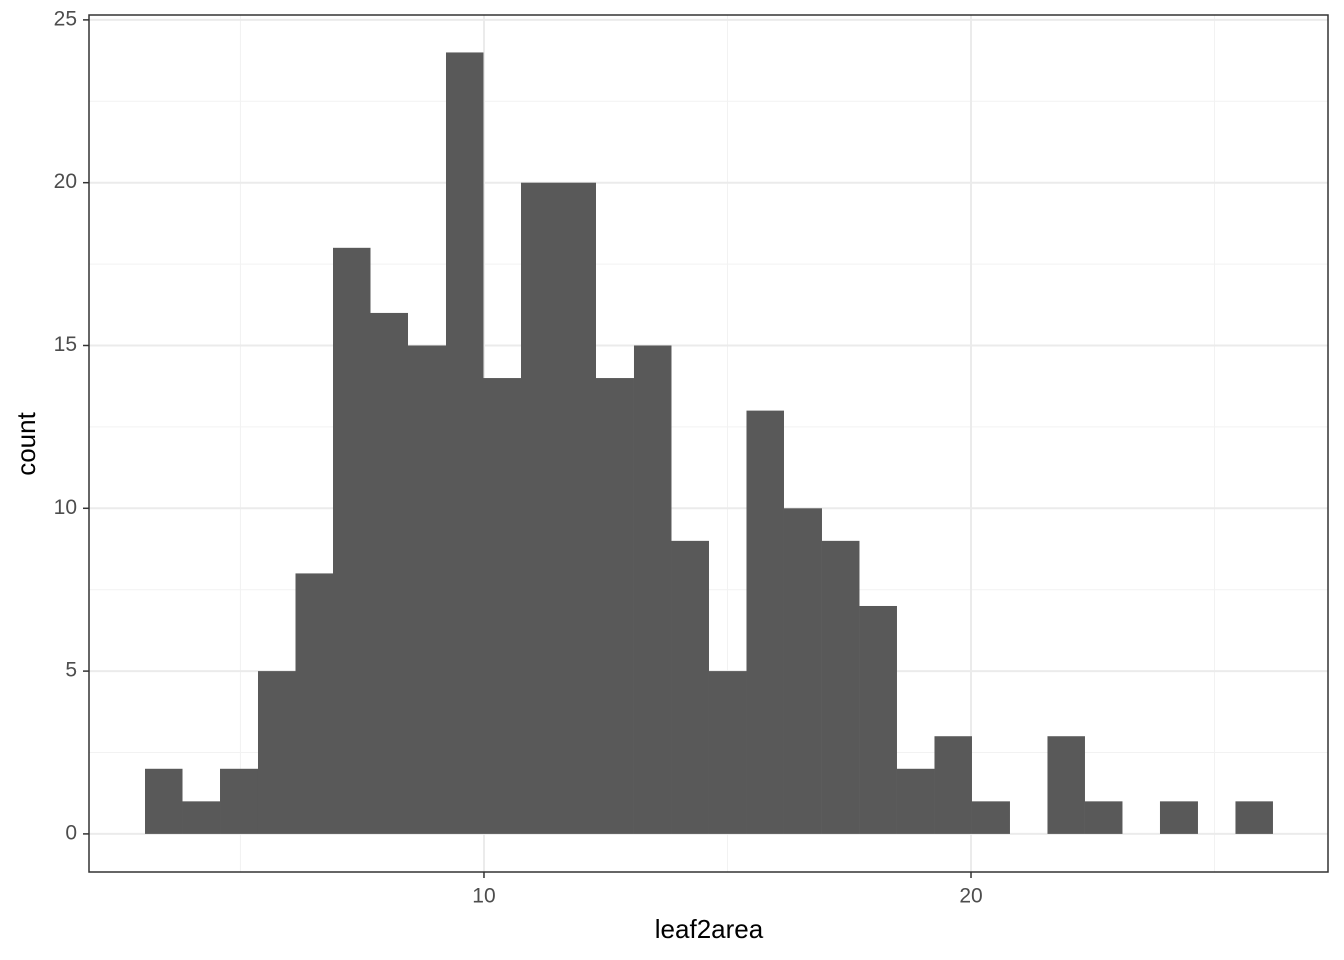 Image resolution: width=1344 pixels, height=960 pixels. What do you see at coordinates (26, 443) in the screenshot?
I see `y-axis-title: count` at bounding box center [26, 443].